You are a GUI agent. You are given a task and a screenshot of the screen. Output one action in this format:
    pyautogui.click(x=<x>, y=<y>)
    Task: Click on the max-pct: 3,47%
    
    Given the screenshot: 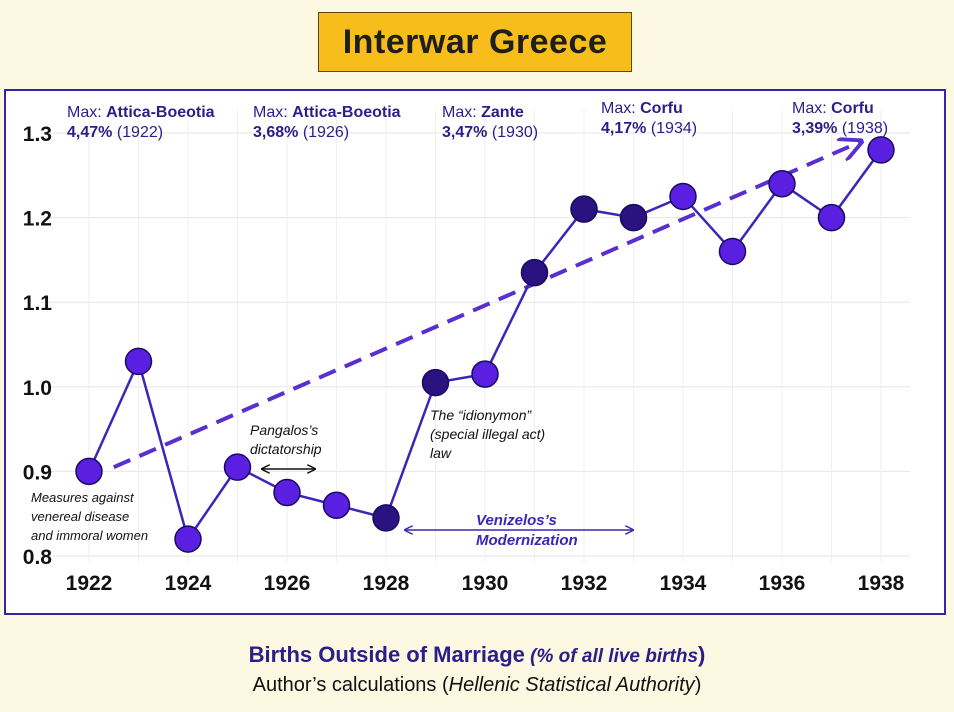 What is the action you would take?
    pyautogui.click(x=464, y=132)
    